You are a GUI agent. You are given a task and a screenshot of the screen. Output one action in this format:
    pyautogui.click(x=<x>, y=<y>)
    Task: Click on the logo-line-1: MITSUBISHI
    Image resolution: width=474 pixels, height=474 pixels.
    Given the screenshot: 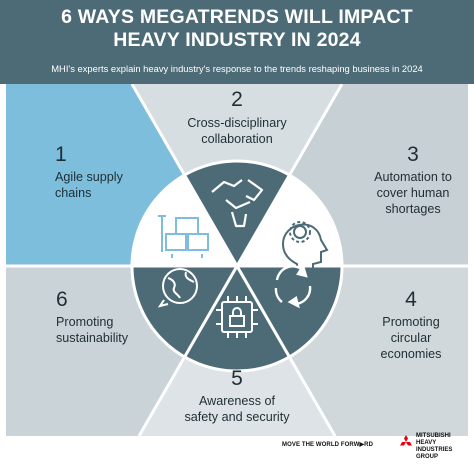 What is the action you would take?
    pyautogui.click(x=433, y=436)
    